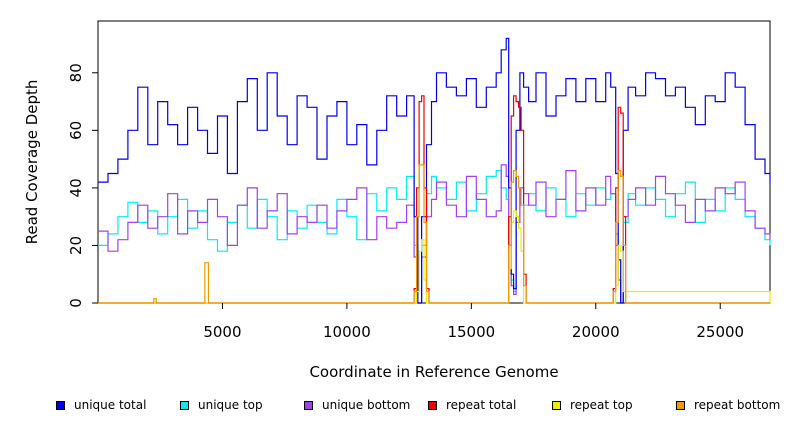 This screenshot has width=792, height=432. I want to click on legend-item-repeat-bottom: repeat bottom, so click(728, 405).